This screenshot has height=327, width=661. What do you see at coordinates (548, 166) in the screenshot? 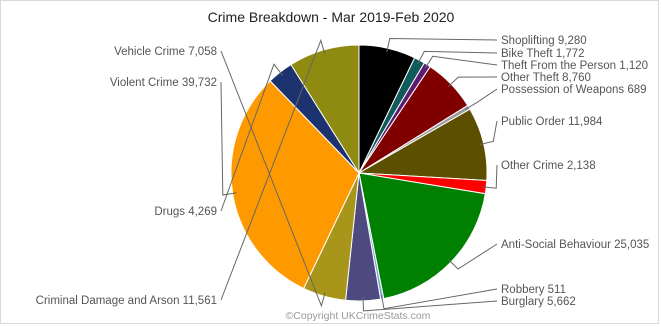
I see `slice-label: Other Crime 2,138` at bounding box center [548, 166].